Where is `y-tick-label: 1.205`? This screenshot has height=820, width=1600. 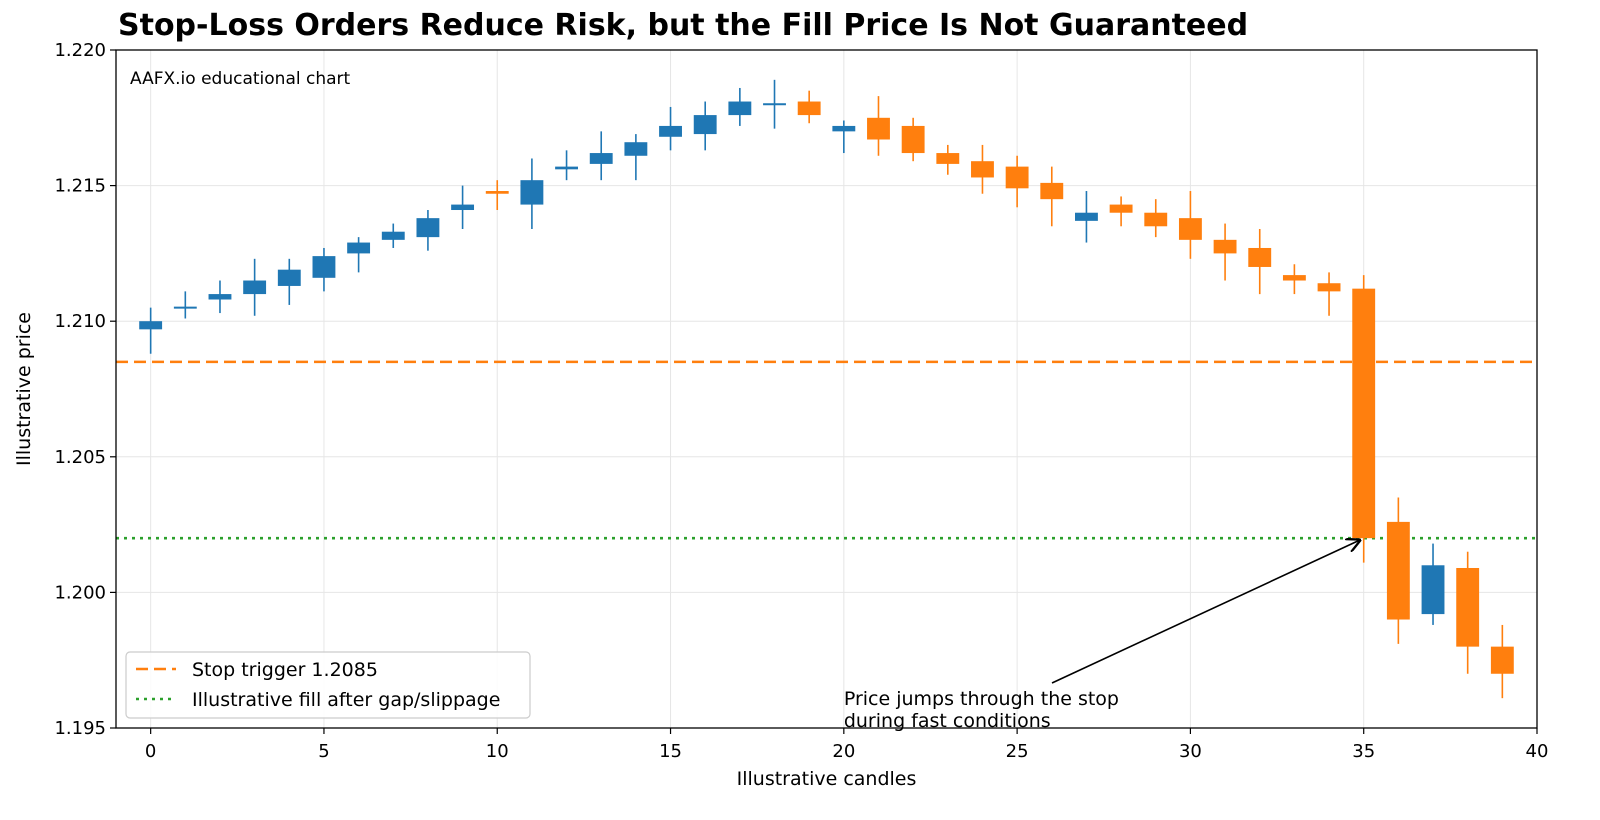
y-tick-label: 1.205 is located at coordinates (80, 457).